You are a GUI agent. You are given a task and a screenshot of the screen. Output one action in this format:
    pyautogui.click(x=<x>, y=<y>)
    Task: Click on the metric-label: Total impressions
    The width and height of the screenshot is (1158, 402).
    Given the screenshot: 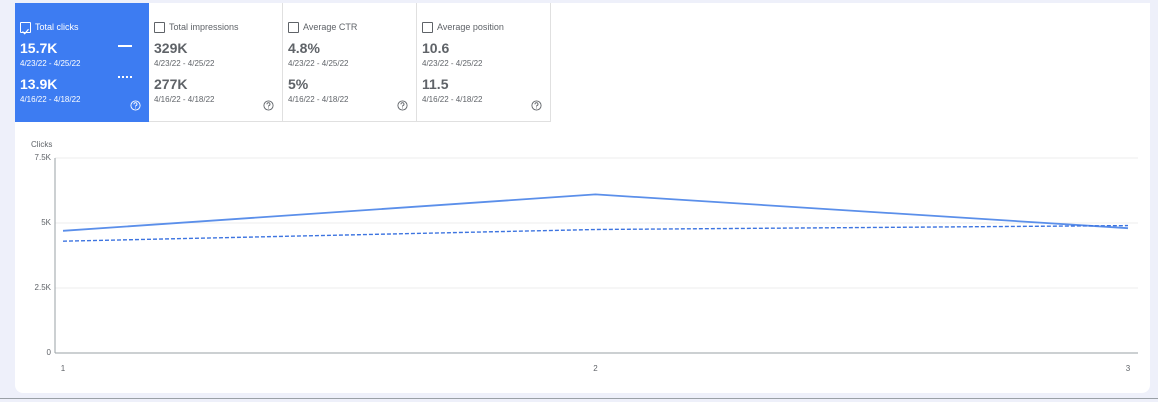 What is the action you would take?
    pyautogui.click(x=204, y=27)
    